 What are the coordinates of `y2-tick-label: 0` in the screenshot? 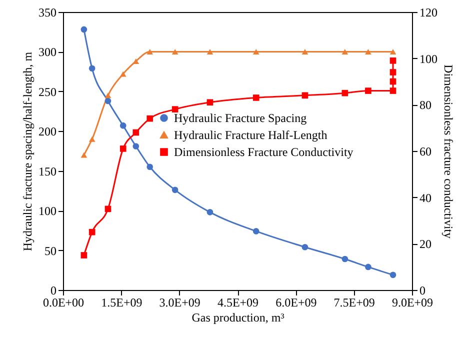 It's located at (423, 291).